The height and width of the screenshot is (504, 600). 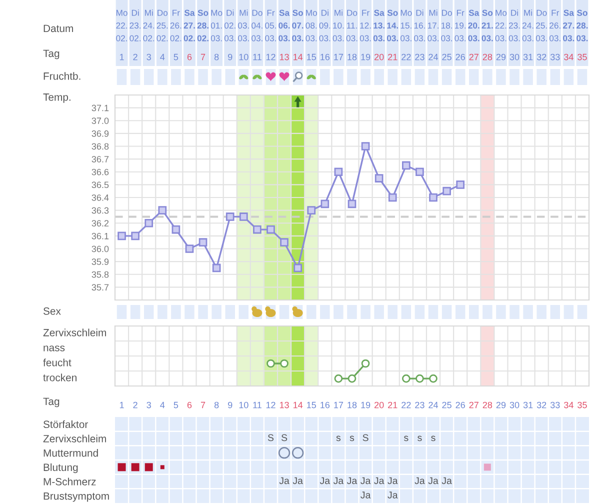 What do you see at coordinates (352, 26) in the screenshot?
I see `x-tick-label: Do 11. 03.` at bounding box center [352, 26].